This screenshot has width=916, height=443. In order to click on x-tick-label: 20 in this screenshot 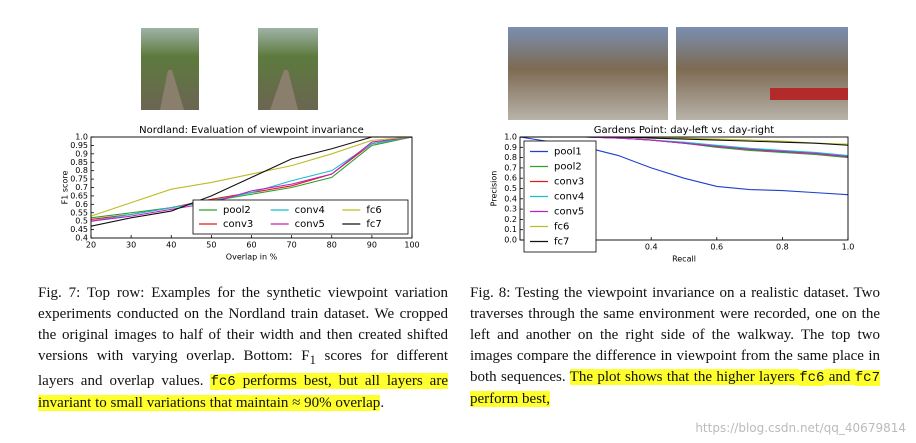, I will do `click(91, 245)`.